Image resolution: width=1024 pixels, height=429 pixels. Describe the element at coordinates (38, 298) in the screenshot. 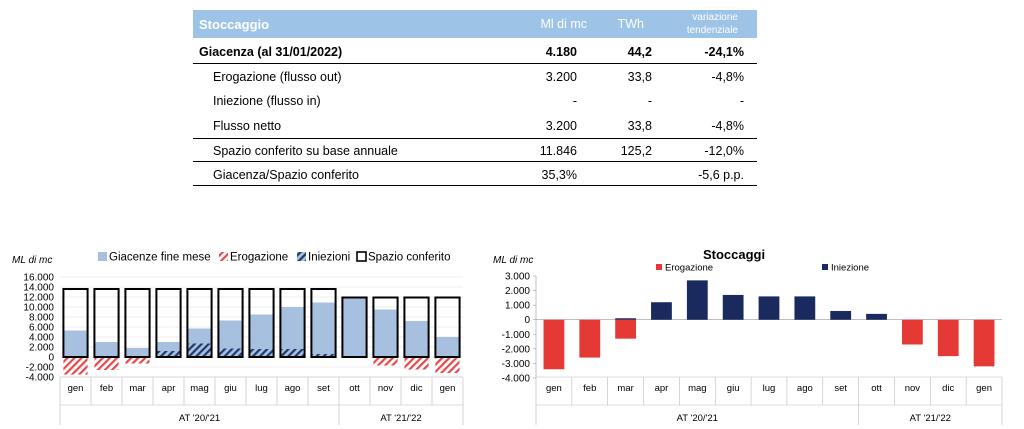

I see `y-tick-label: 12.000` at that location.